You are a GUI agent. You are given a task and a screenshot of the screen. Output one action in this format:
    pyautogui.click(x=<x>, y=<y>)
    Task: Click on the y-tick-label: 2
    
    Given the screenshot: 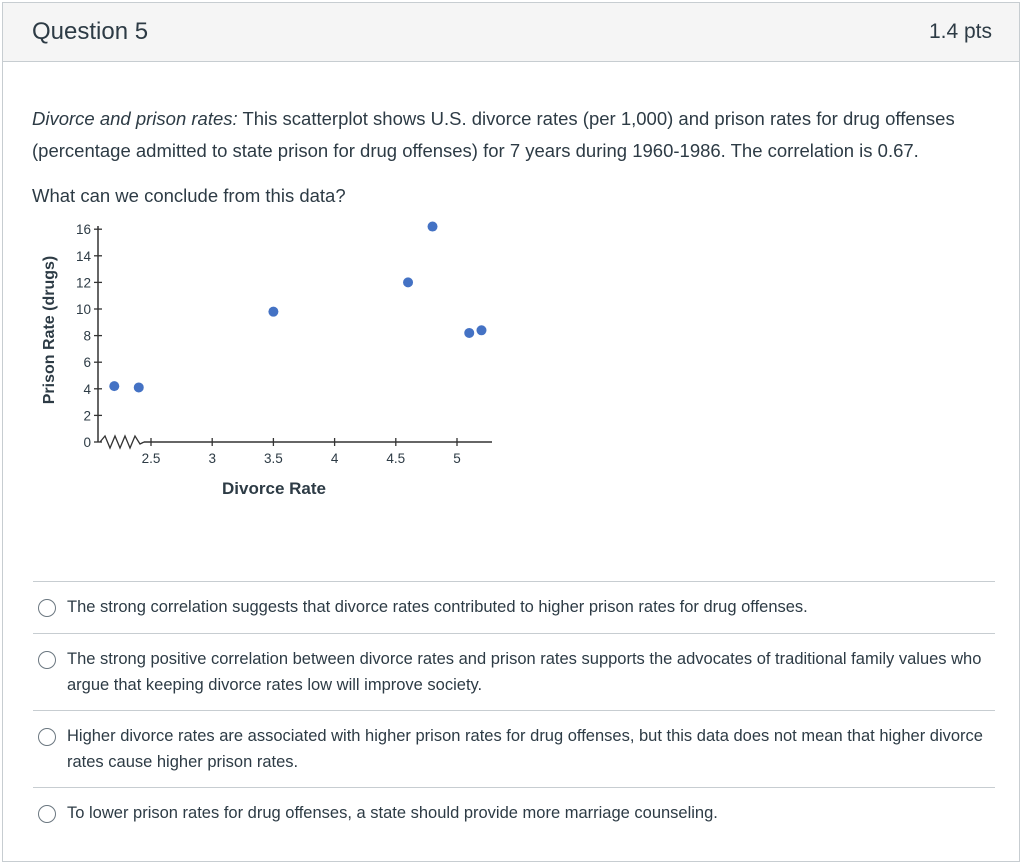 What is the action you would take?
    pyautogui.click(x=87, y=415)
    